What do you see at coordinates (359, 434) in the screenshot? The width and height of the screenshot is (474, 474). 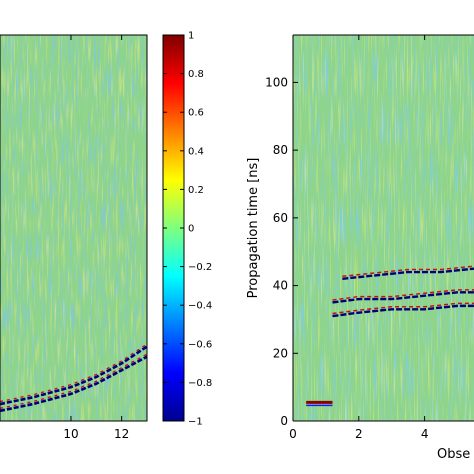 I see `right-x-tick-label: 2` at bounding box center [359, 434].